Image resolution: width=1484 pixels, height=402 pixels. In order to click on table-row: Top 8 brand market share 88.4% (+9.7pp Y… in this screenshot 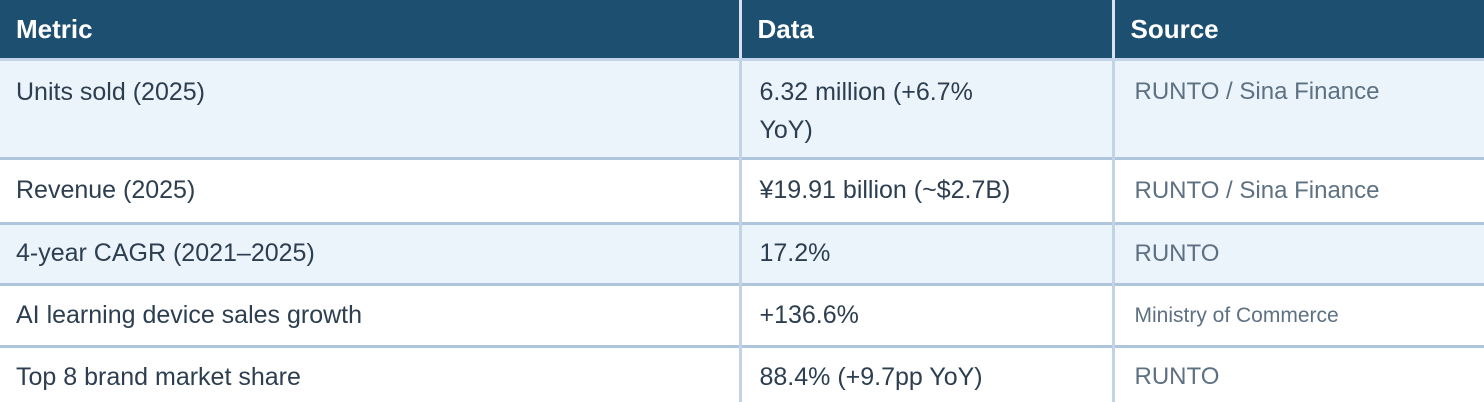, I will do `click(742, 373)`.